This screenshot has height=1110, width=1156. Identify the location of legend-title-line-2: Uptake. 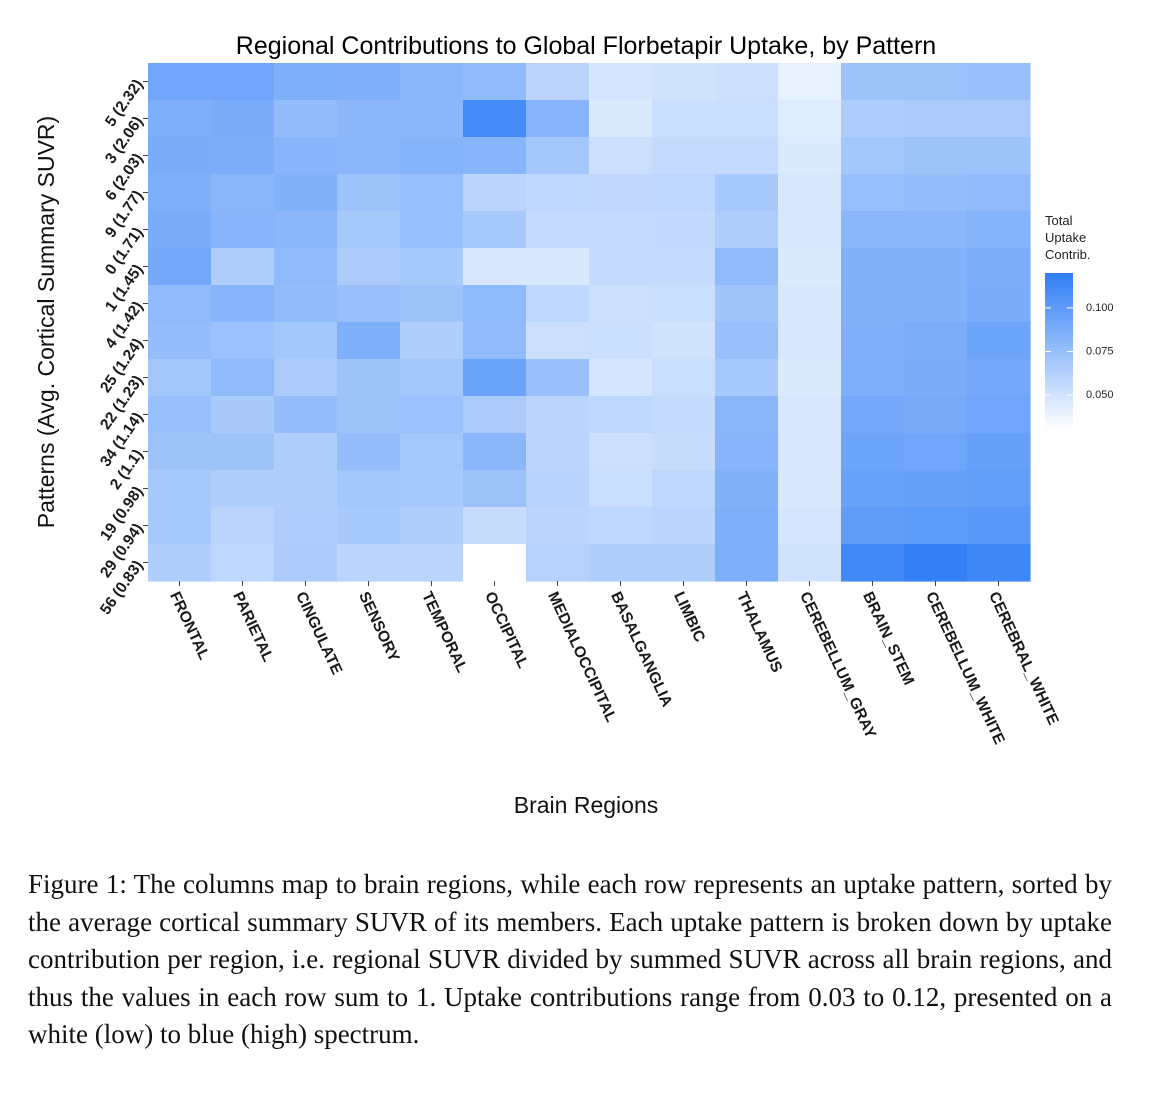
(1065, 237).